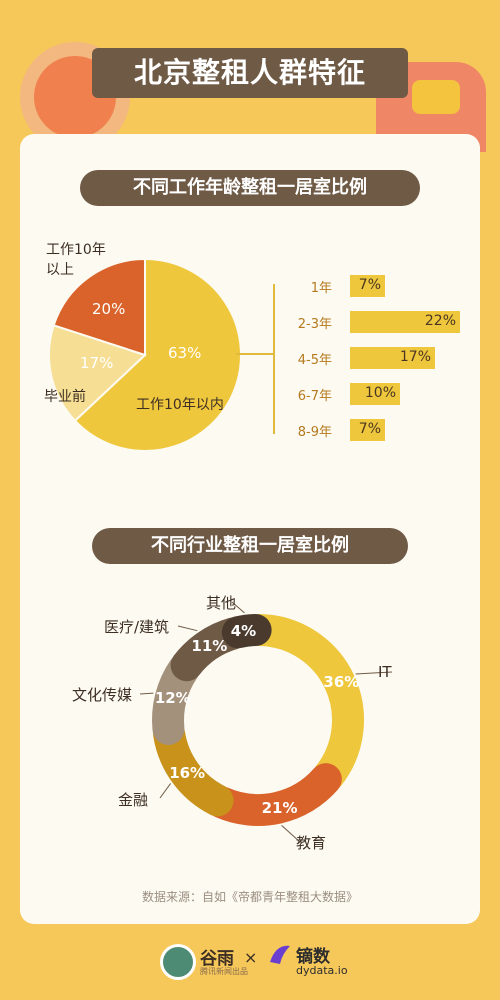 The height and width of the screenshot is (1000, 500). Describe the element at coordinates (178, 962) in the screenshot. I see `guyu-logo-icon` at that location.